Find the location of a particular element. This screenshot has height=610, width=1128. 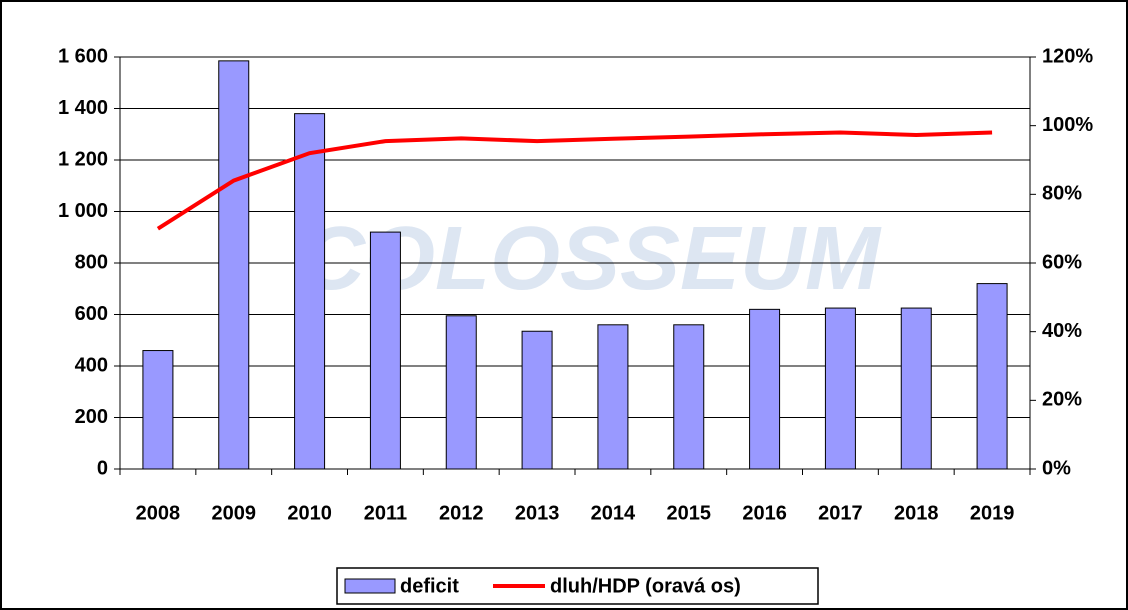

legend-label: dluh/HDP (oravá os) is located at coordinates (645, 586).